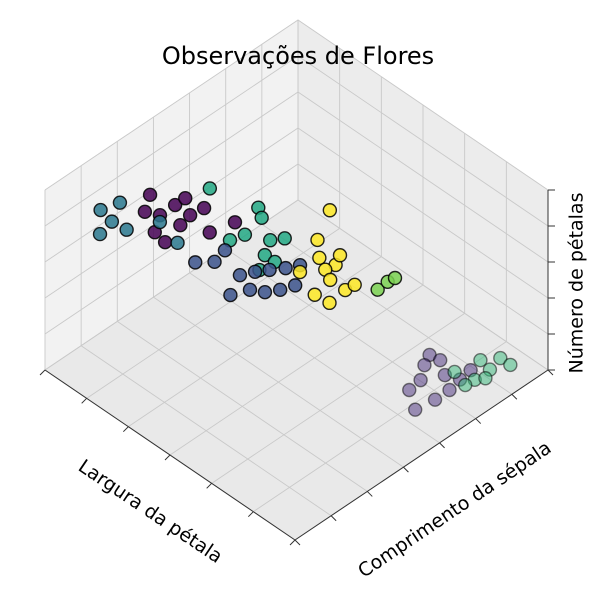 The height and width of the screenshot is (600, 600). I want to click on y-axis-line, so click(421, 455).